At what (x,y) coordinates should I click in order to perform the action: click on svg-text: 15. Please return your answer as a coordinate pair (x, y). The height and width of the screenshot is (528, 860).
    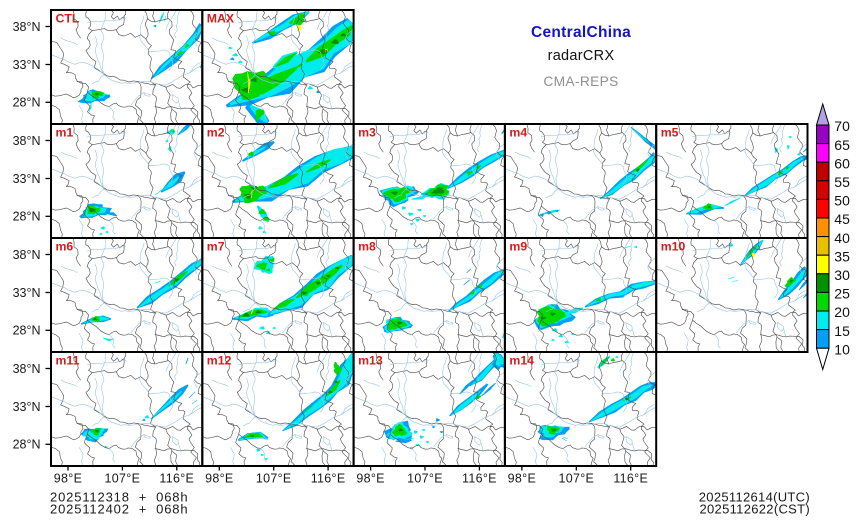
    Looking at the image, I should click on (842, 331).